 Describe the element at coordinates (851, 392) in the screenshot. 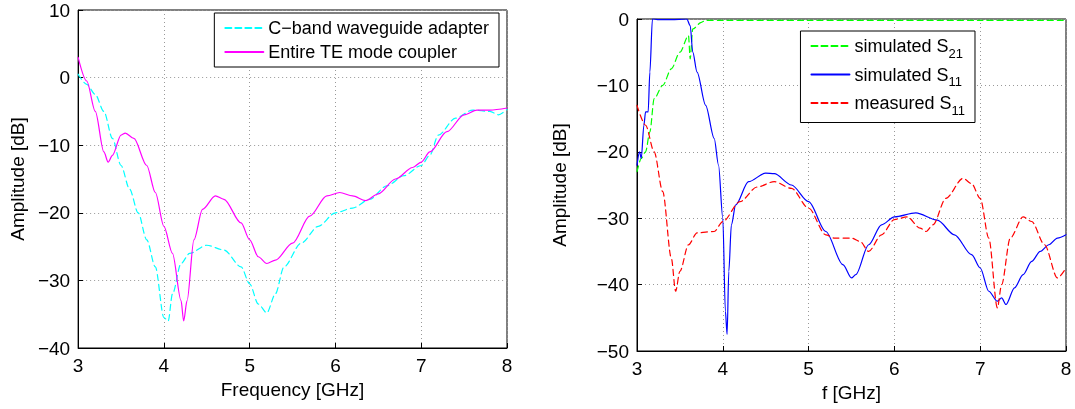

I see `x-axis-title: f [GHz]` at that location.